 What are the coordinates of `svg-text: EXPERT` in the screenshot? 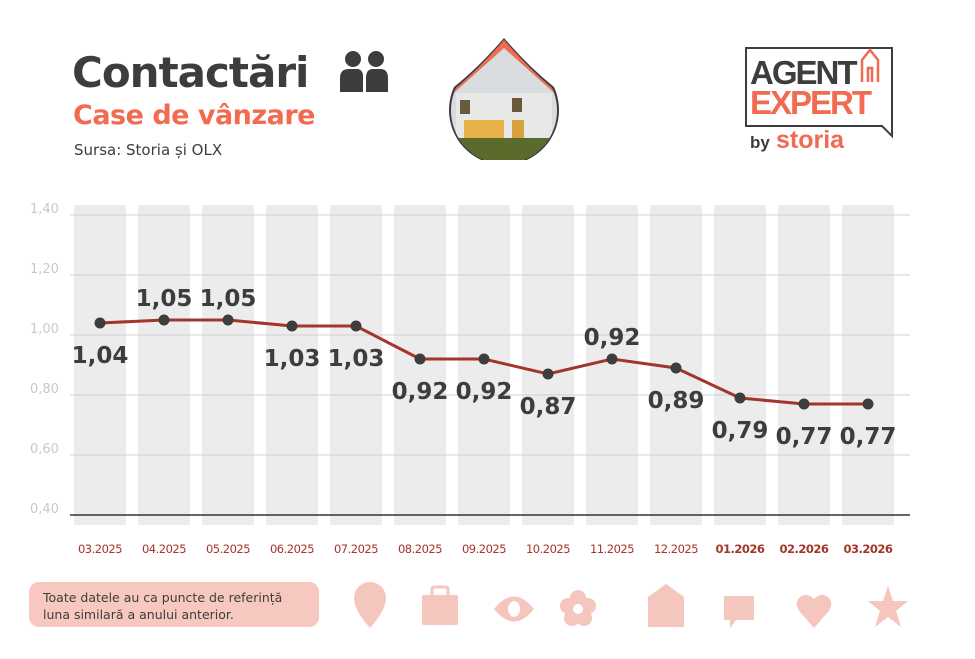 It's located at (811, 102).